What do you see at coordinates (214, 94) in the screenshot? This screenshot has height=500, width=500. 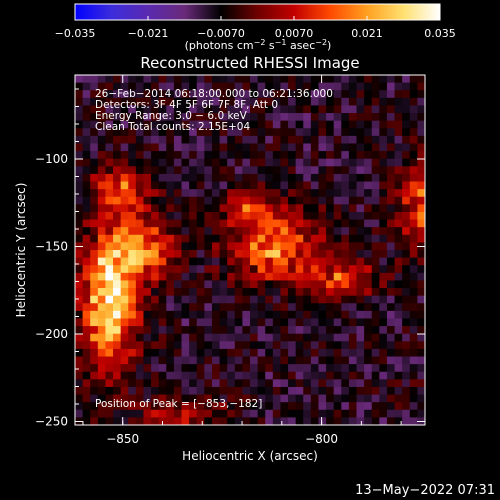 I see `annotation-time: 26−Feb−2014 06:18:00.000 to 06:21:36.000` at bounding box center [214, 94].